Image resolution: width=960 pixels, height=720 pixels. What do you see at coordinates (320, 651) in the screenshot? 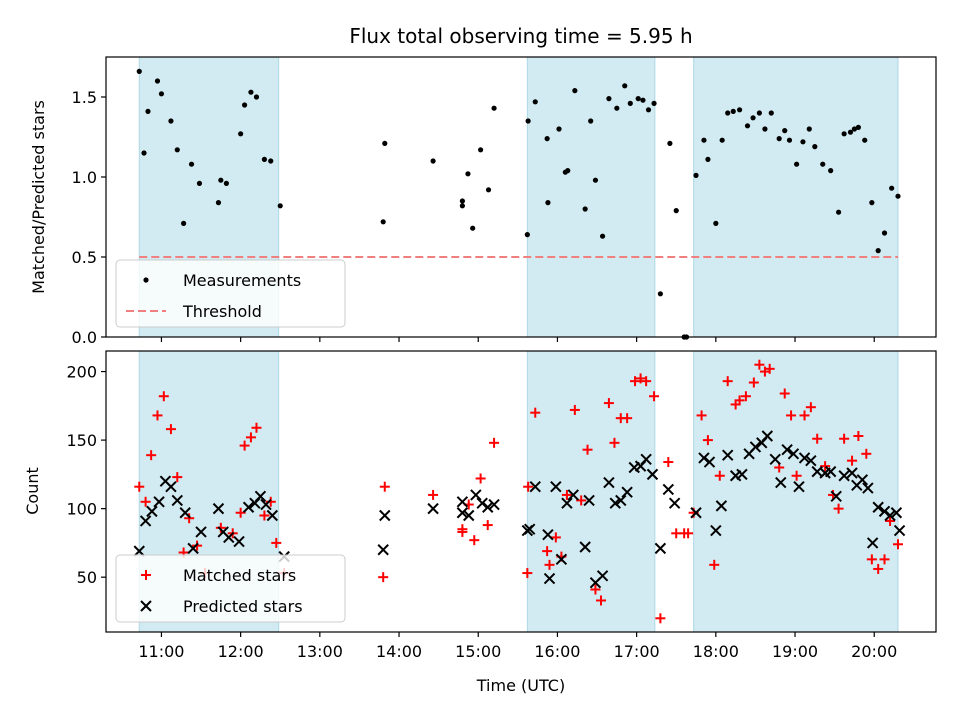
I see `x-tick-label: 13:00` at bounding box center [320, 651].